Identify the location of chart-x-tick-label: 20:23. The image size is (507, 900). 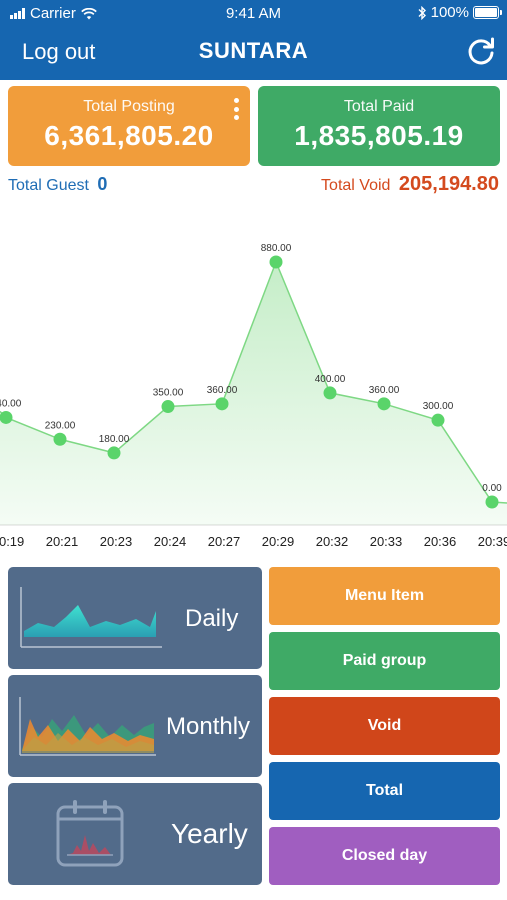
(116, 541).